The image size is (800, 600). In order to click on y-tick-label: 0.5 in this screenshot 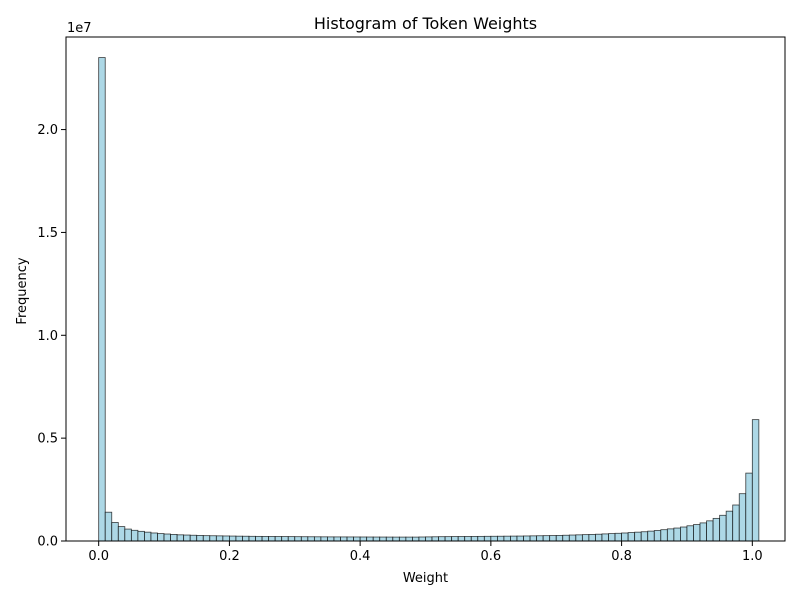, I will do `click(47, 439)`.